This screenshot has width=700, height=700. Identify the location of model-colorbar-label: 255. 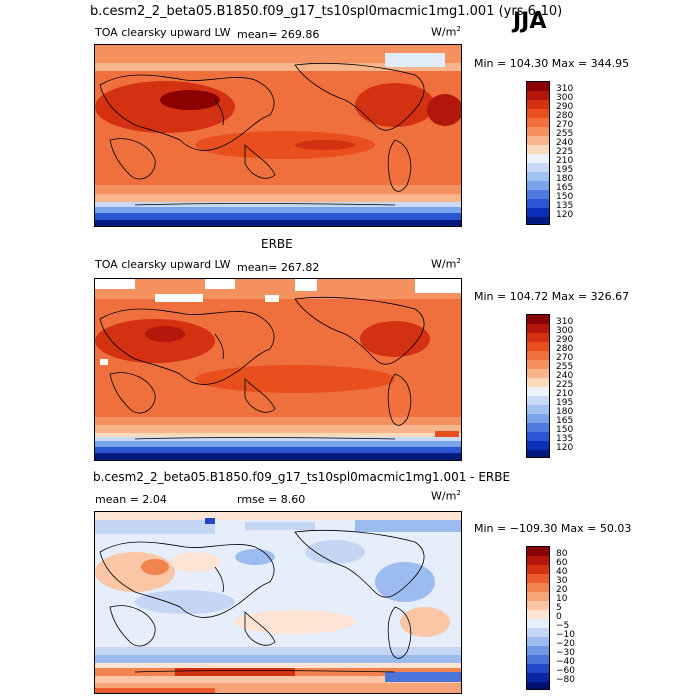
(565, 134).